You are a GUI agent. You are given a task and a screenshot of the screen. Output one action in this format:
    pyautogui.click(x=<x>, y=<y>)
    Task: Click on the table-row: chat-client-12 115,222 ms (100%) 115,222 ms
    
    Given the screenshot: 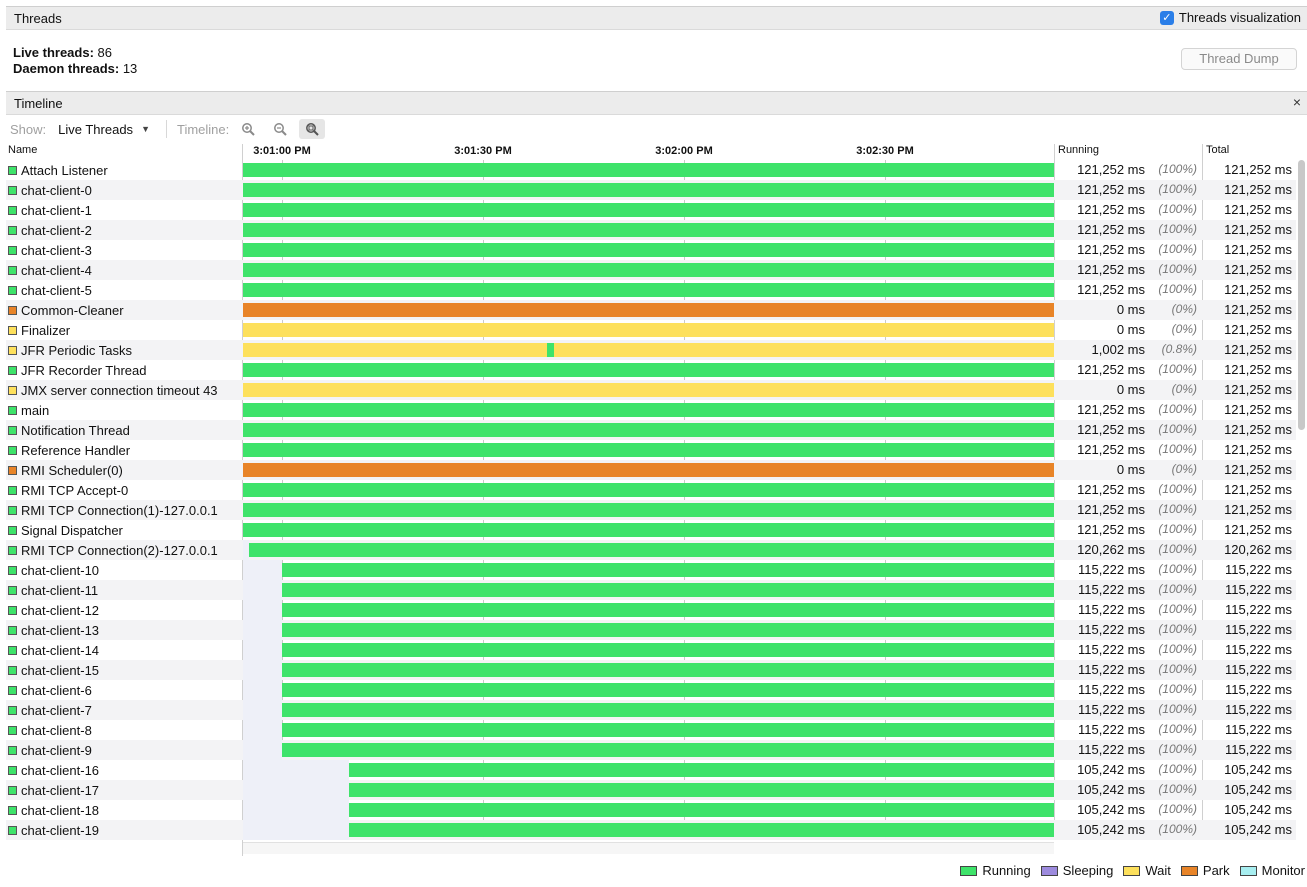 What is the action you would take?
    pyautogui.click(x=651, y=610)
    